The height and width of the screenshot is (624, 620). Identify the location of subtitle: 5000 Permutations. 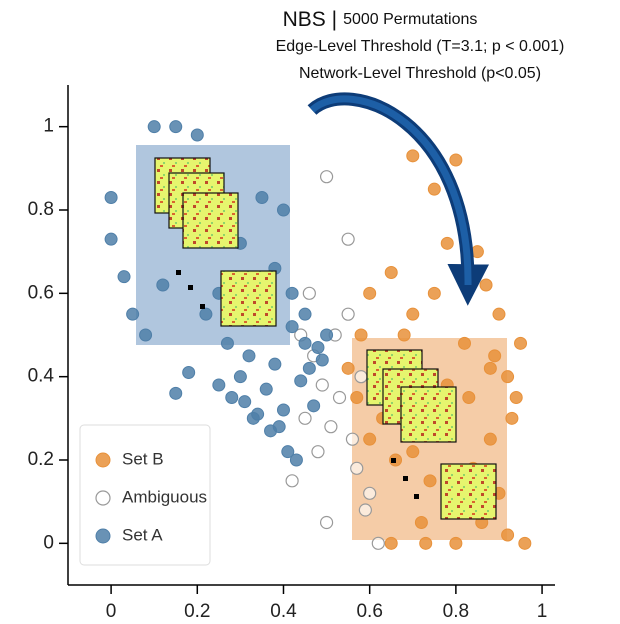
(410, 19).